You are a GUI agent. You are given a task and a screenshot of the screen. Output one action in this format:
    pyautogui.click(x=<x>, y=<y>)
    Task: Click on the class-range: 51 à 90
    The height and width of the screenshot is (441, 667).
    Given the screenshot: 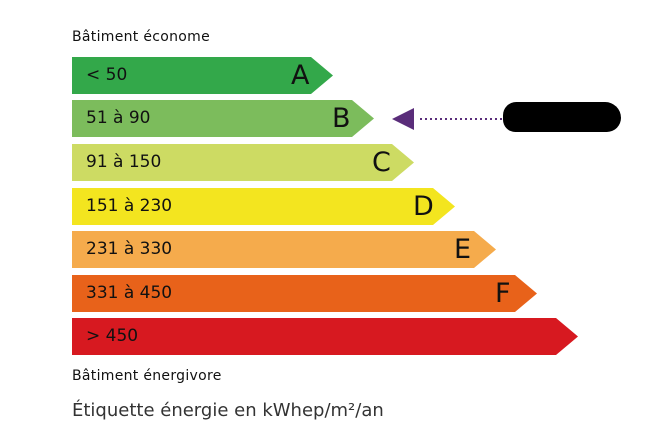 What is the action you would take?
    pyautogui.click(x=118, y=118)
    